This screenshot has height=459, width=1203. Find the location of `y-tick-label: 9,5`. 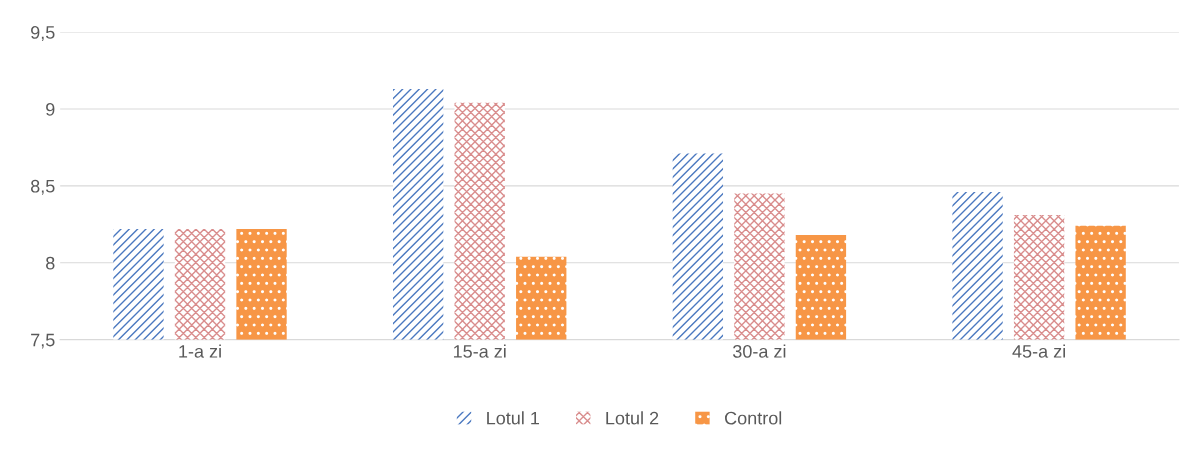

y-tick-label: 9,5 is located at coordinates (43, 33).